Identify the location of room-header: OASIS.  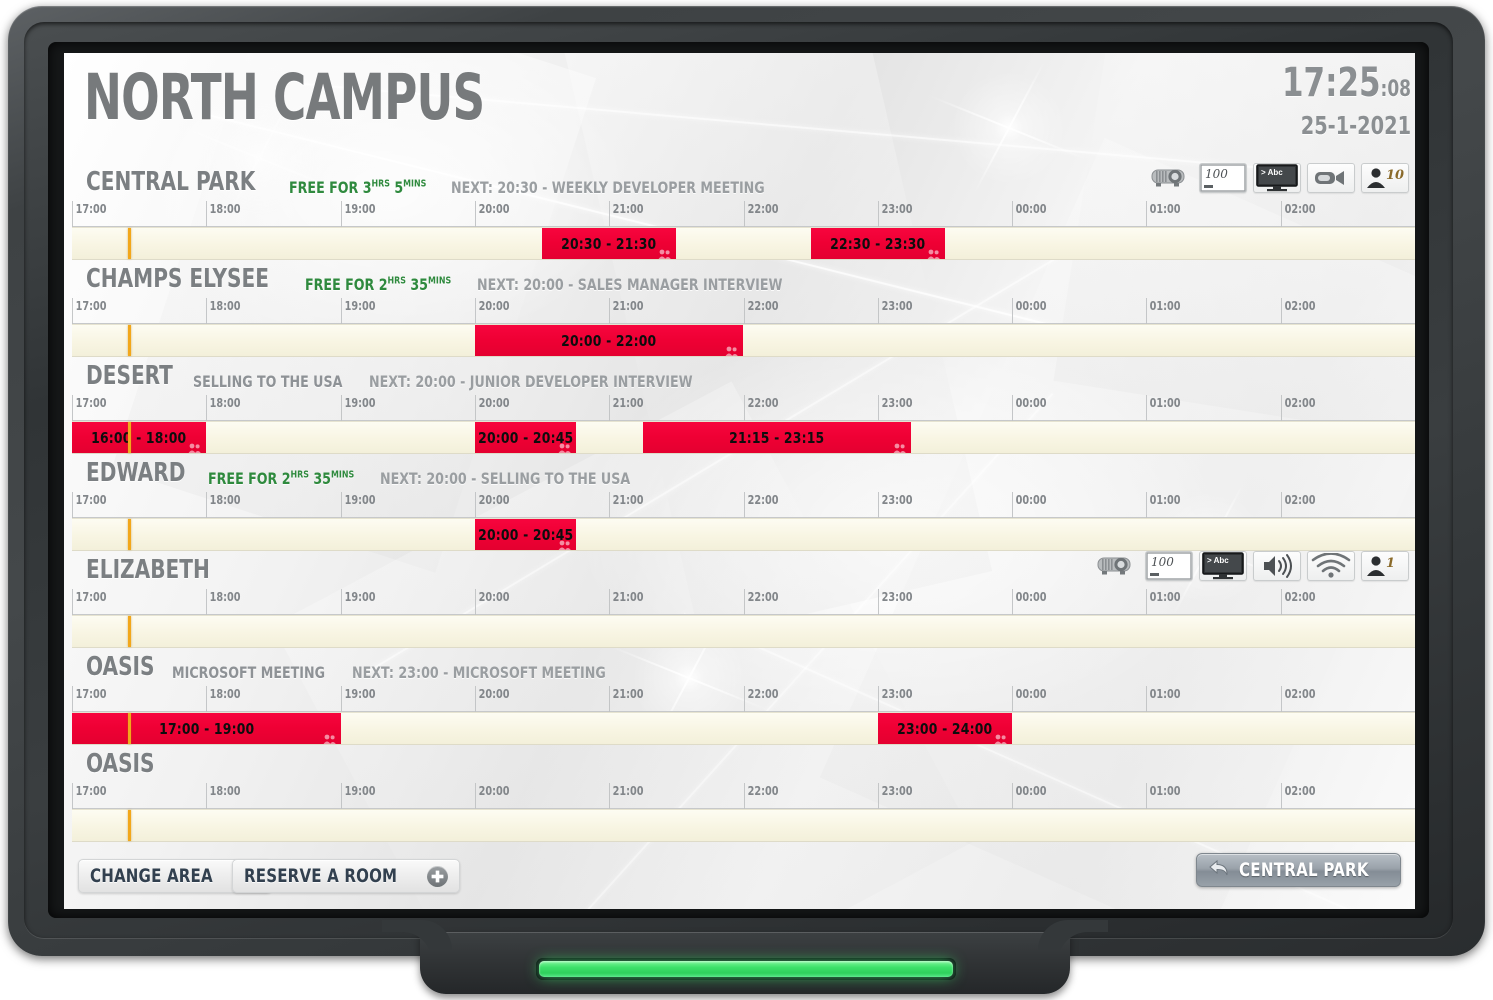
(739, 766).